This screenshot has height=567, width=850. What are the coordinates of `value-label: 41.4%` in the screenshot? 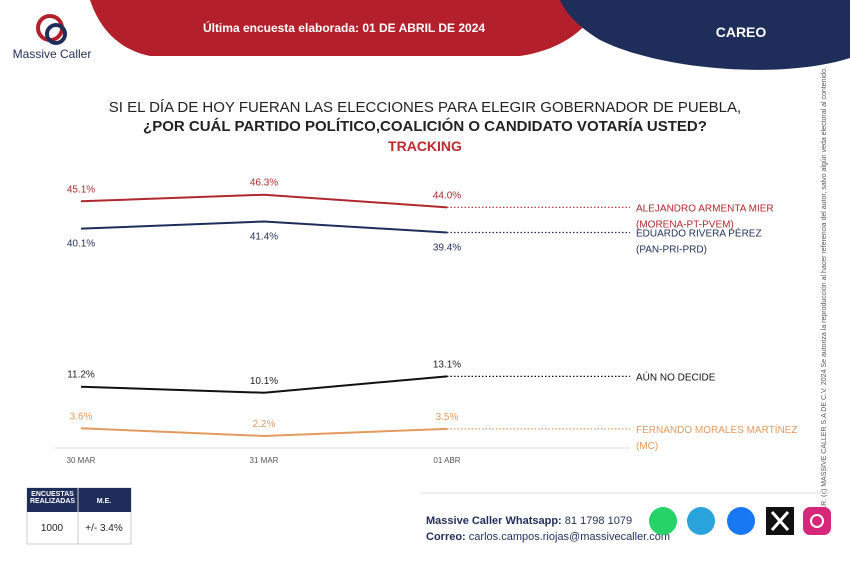 It's located at (264, 237).